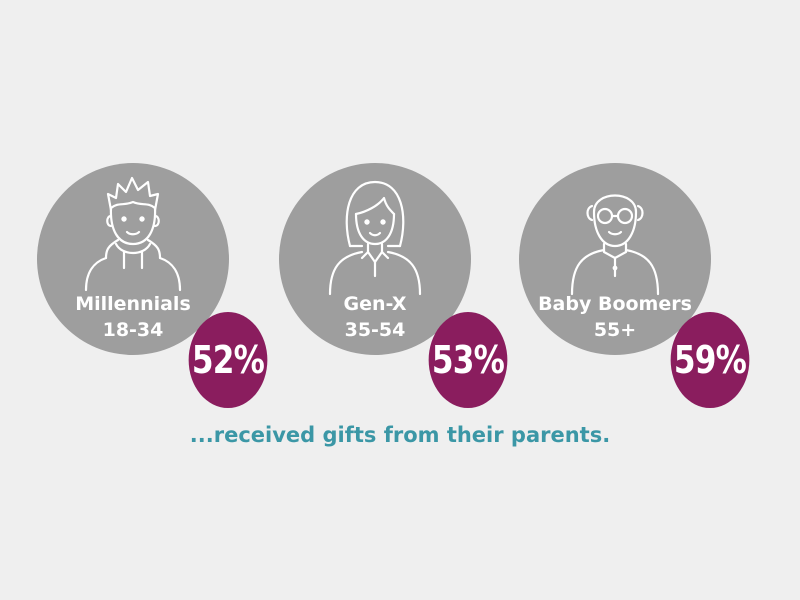 Image resolution: width=800 pixels, height=600 pixels. I want to click on generation-name: Baby Boomers, so click(615, 304).